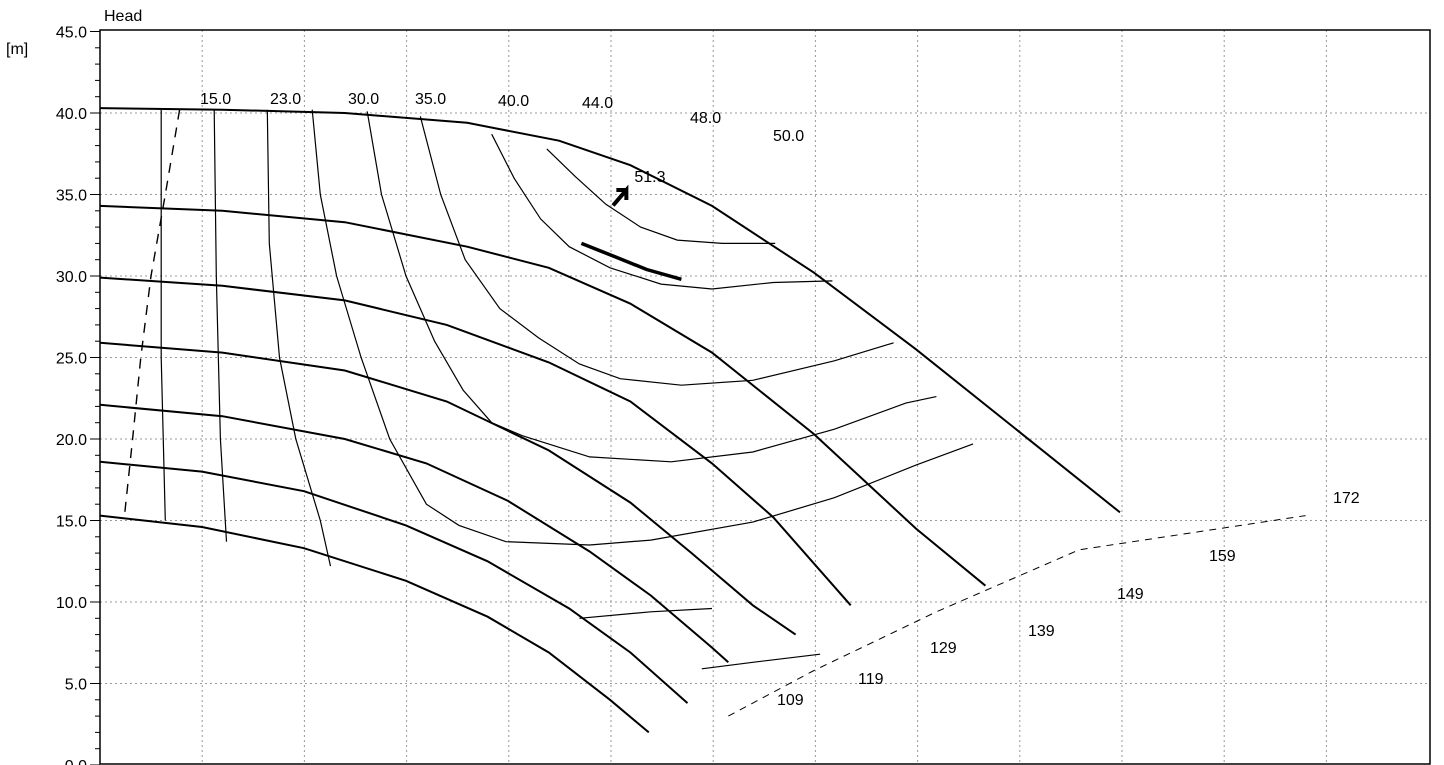 Image resolution: width=1444 pixels, height=765 pixels. Describe the element at coordinates (71, 196) in the screenshot. I see `y-tick-label: 35.0` at that location.